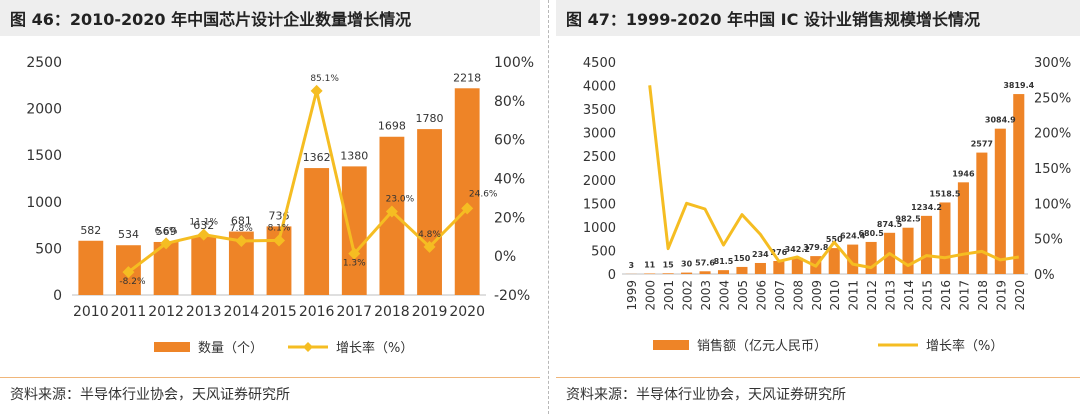 The width and height of the screenshot is (1080, 414). I want to click on x-tick-label: 2010, so click(91, 312).